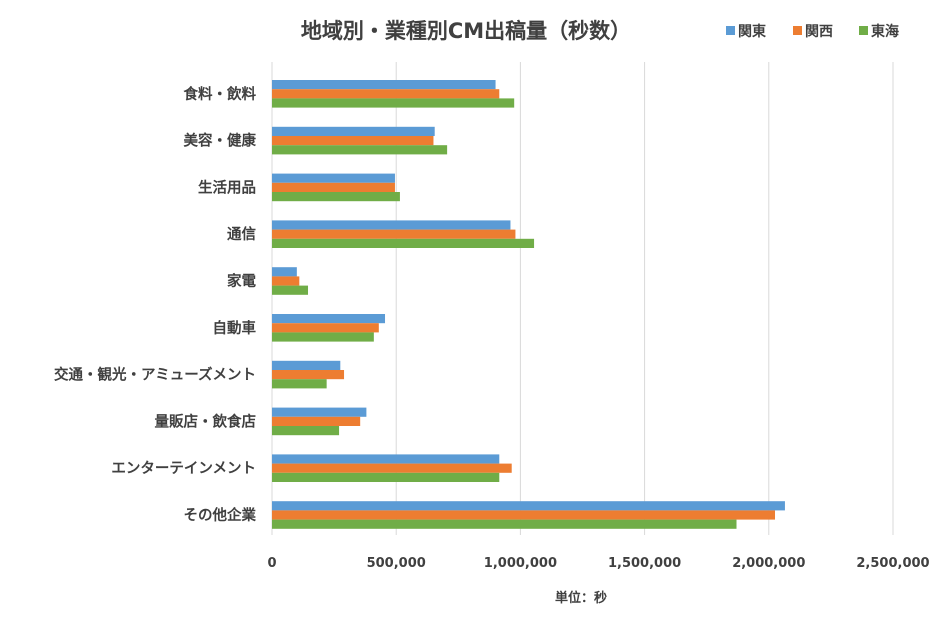 This screenshot has height=629, width=940. I want to click on x-tick-label: 1,500,000, so click(644, 563).